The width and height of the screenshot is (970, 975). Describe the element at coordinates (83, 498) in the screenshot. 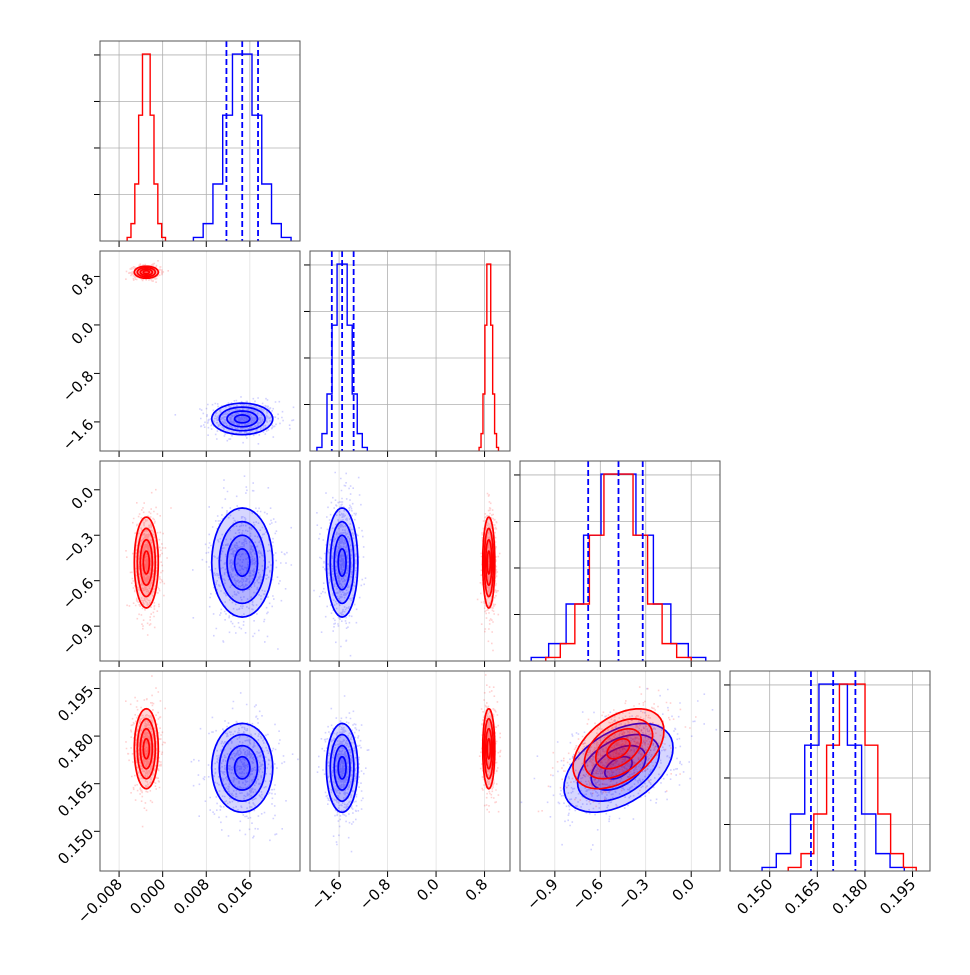

I see `ytick-label-2-0: 0.0` at that location.